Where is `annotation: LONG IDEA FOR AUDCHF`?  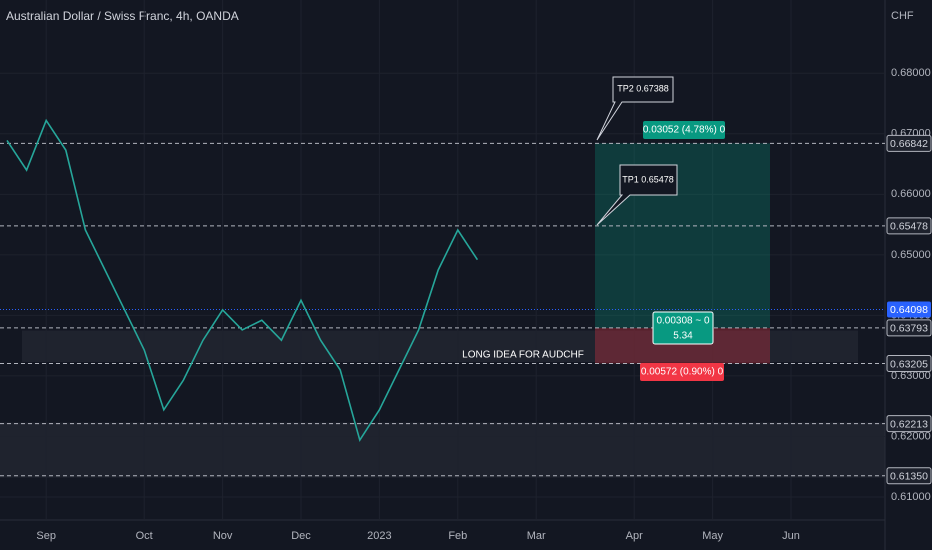 annotation: LONG IDEA FOR AUDCHF is located at coordinates (523, 355).